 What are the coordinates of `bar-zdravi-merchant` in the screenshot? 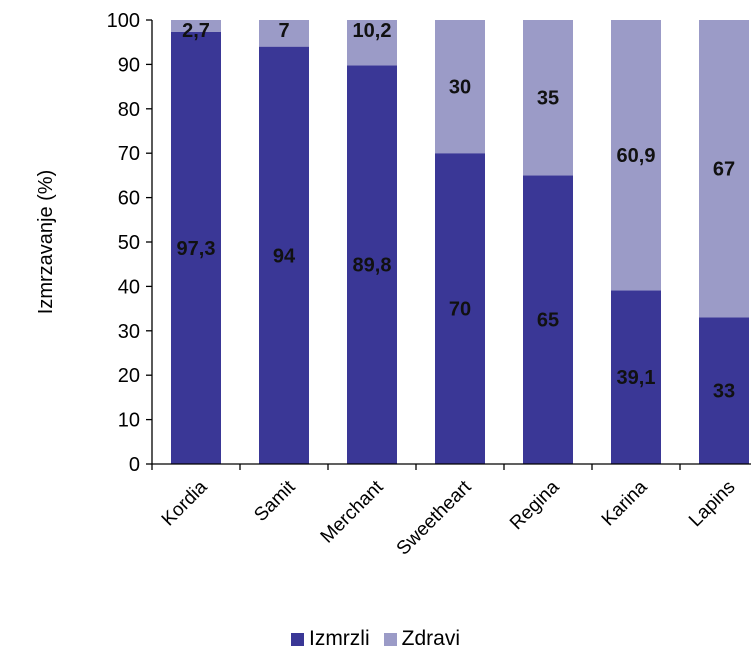 It's located at (372, 43).